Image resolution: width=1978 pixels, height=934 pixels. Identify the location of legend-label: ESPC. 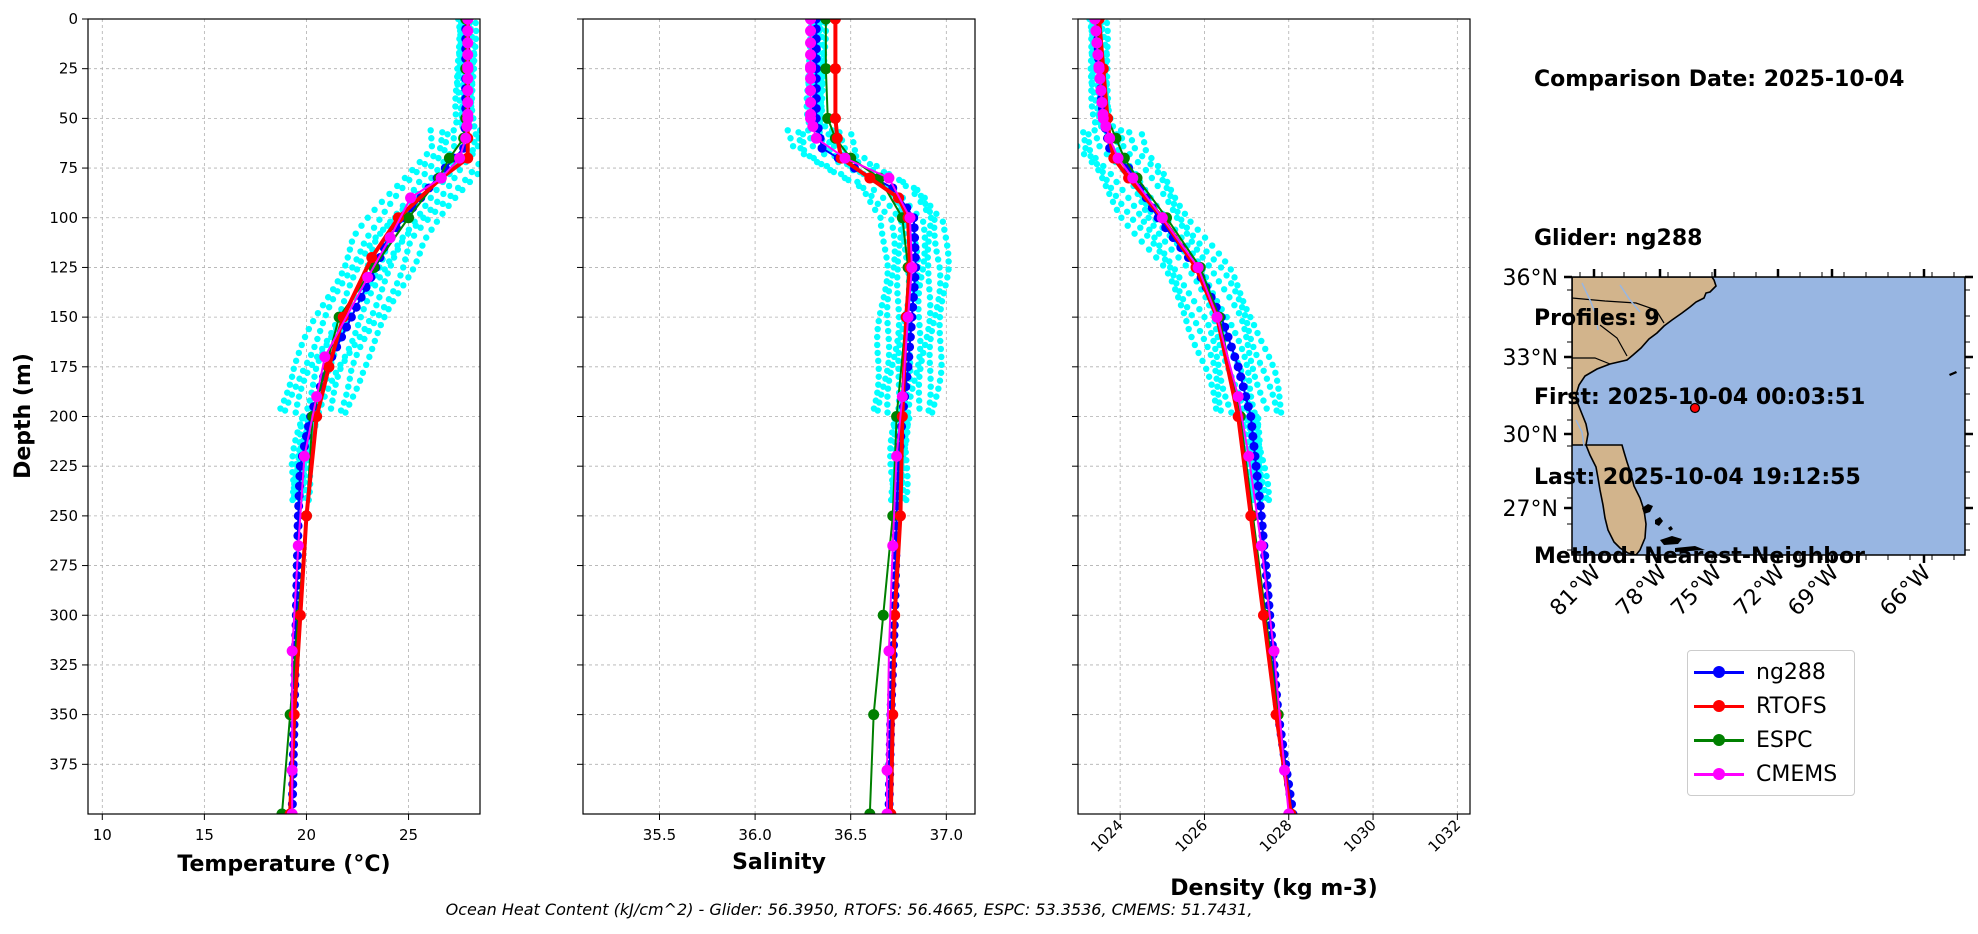
(1784, 740).